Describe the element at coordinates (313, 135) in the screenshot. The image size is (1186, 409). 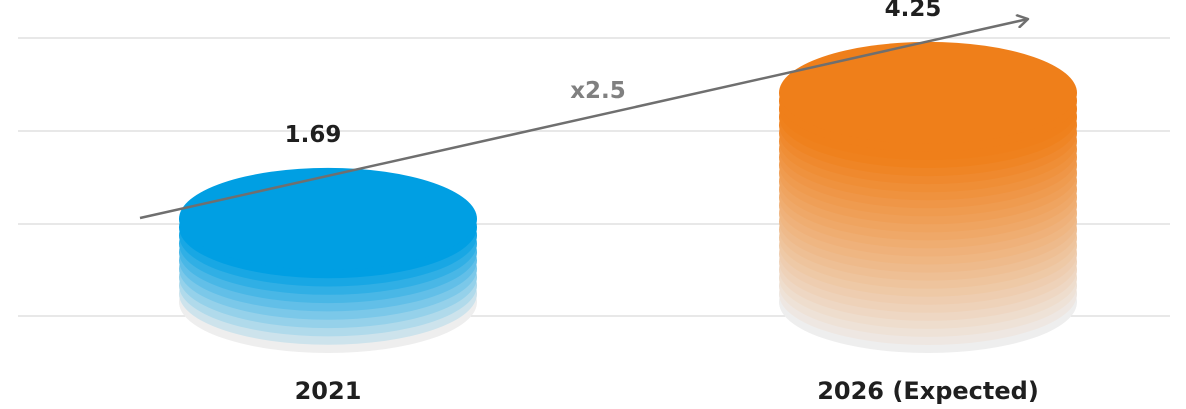
I see `value-label: 1.69` at that location.